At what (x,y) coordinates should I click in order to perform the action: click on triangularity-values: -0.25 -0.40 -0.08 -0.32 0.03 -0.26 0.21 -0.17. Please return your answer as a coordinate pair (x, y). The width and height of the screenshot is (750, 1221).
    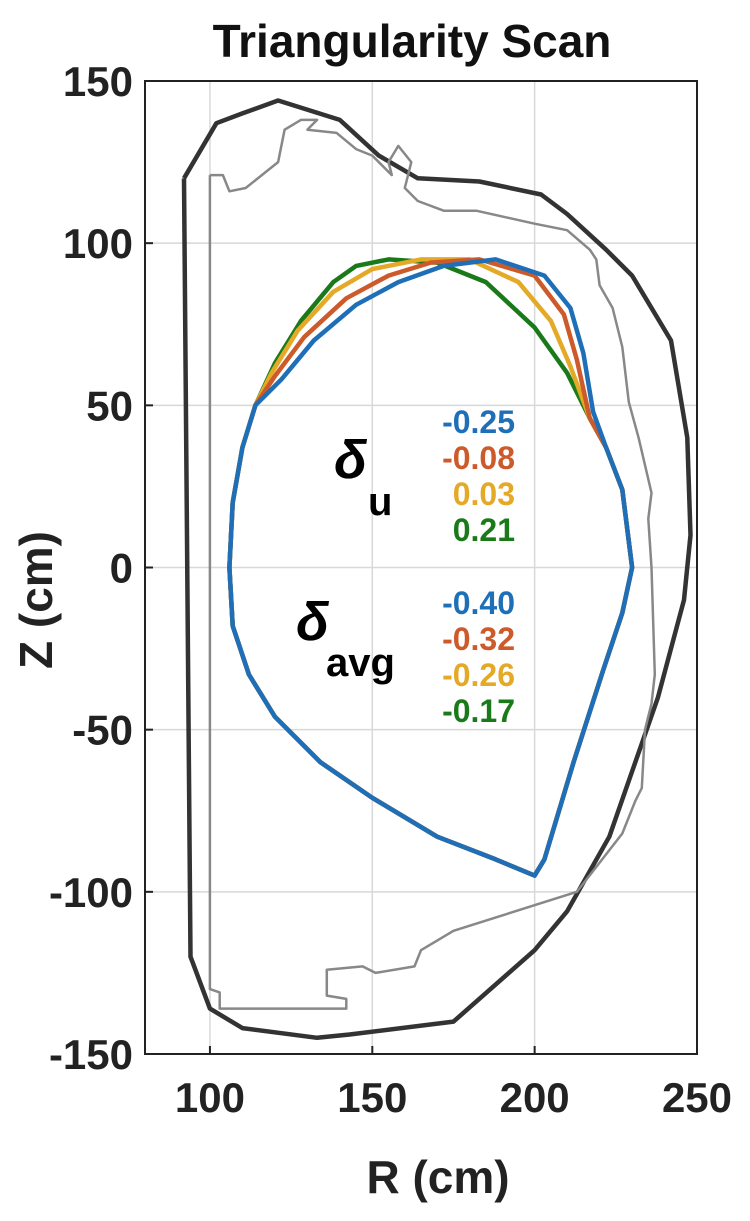
    Looking at the image, I should click on (478, 566).